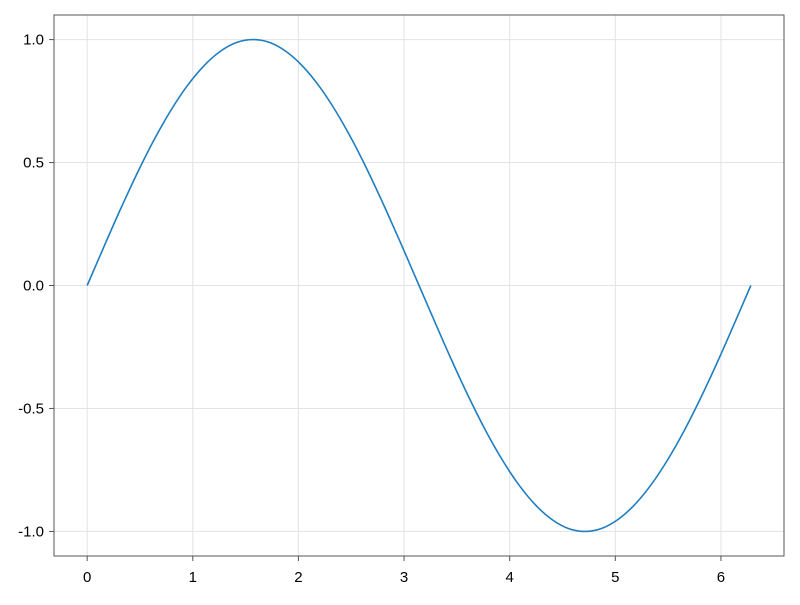  Describe the element at coordinates (193, 577) in the screenshot. I see `x-tick-label: 1` at that location.